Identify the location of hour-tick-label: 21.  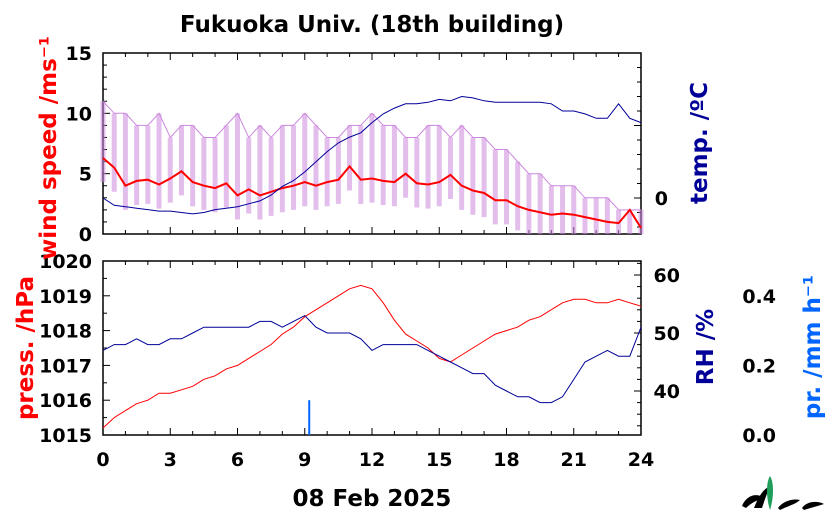
(574, 460).